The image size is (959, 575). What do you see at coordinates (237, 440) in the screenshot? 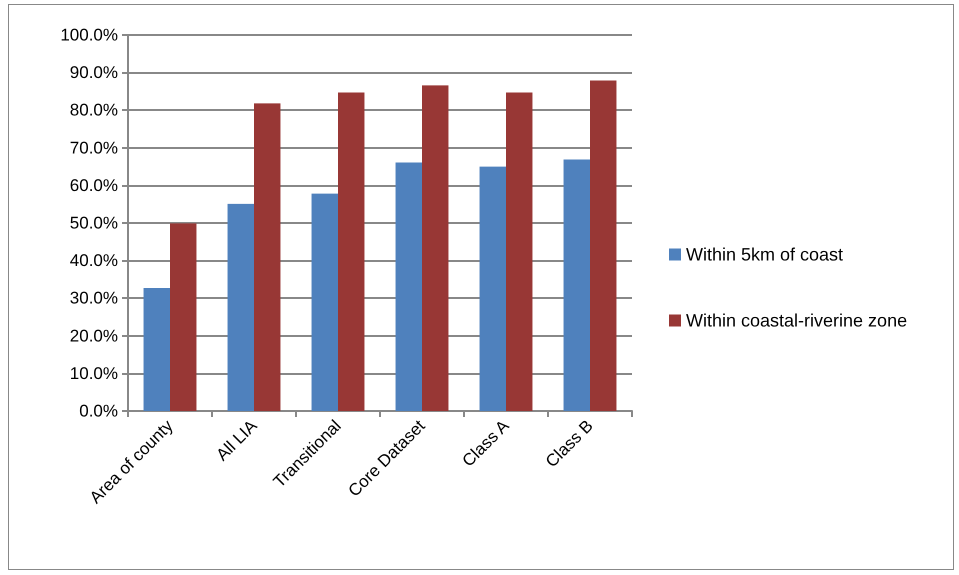
I see `x-tick-label: All LIA` at bounding box center [237, 440].